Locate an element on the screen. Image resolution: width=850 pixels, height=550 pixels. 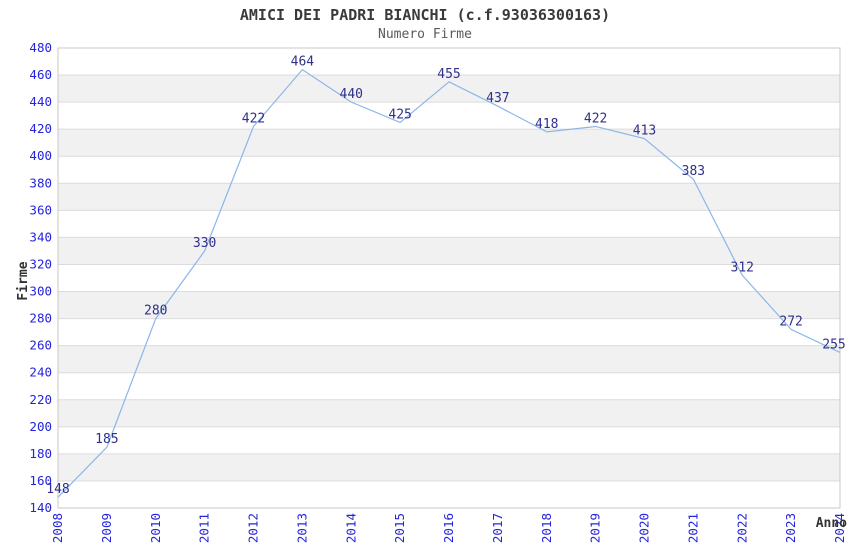
y-tick-label: 220 is located at coordinates (40, 399).